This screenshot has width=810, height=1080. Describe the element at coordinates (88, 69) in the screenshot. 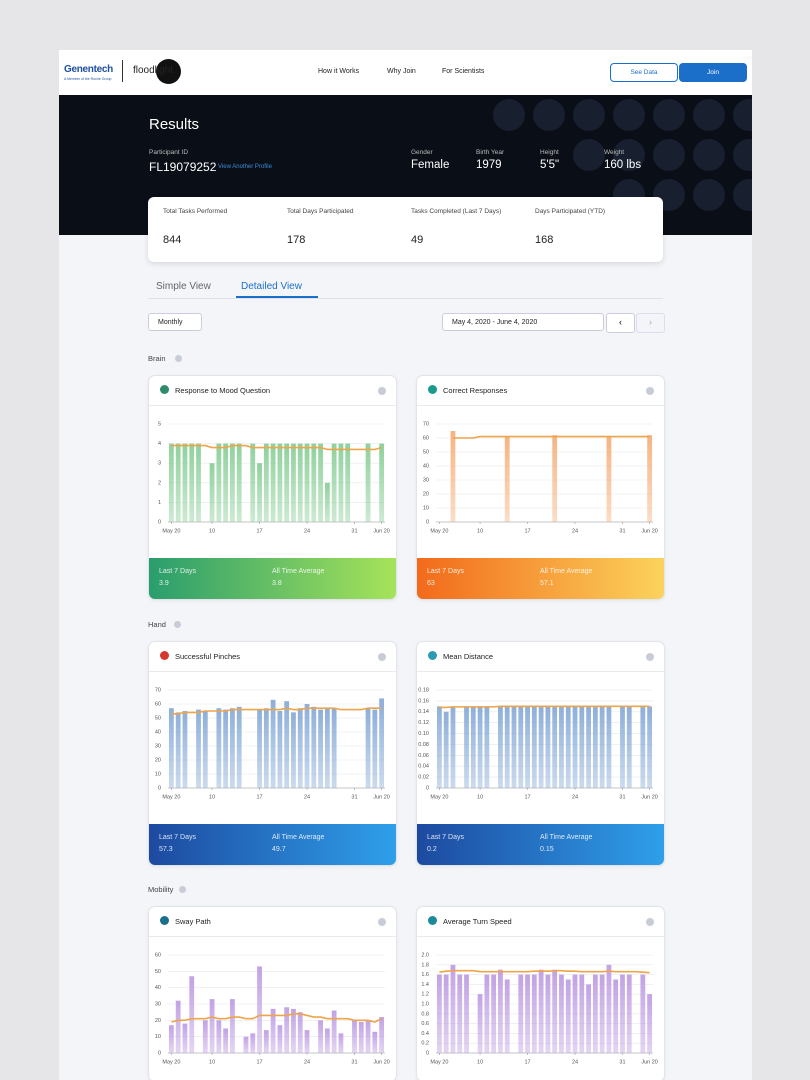

I see `brand: Genentech` at that location.